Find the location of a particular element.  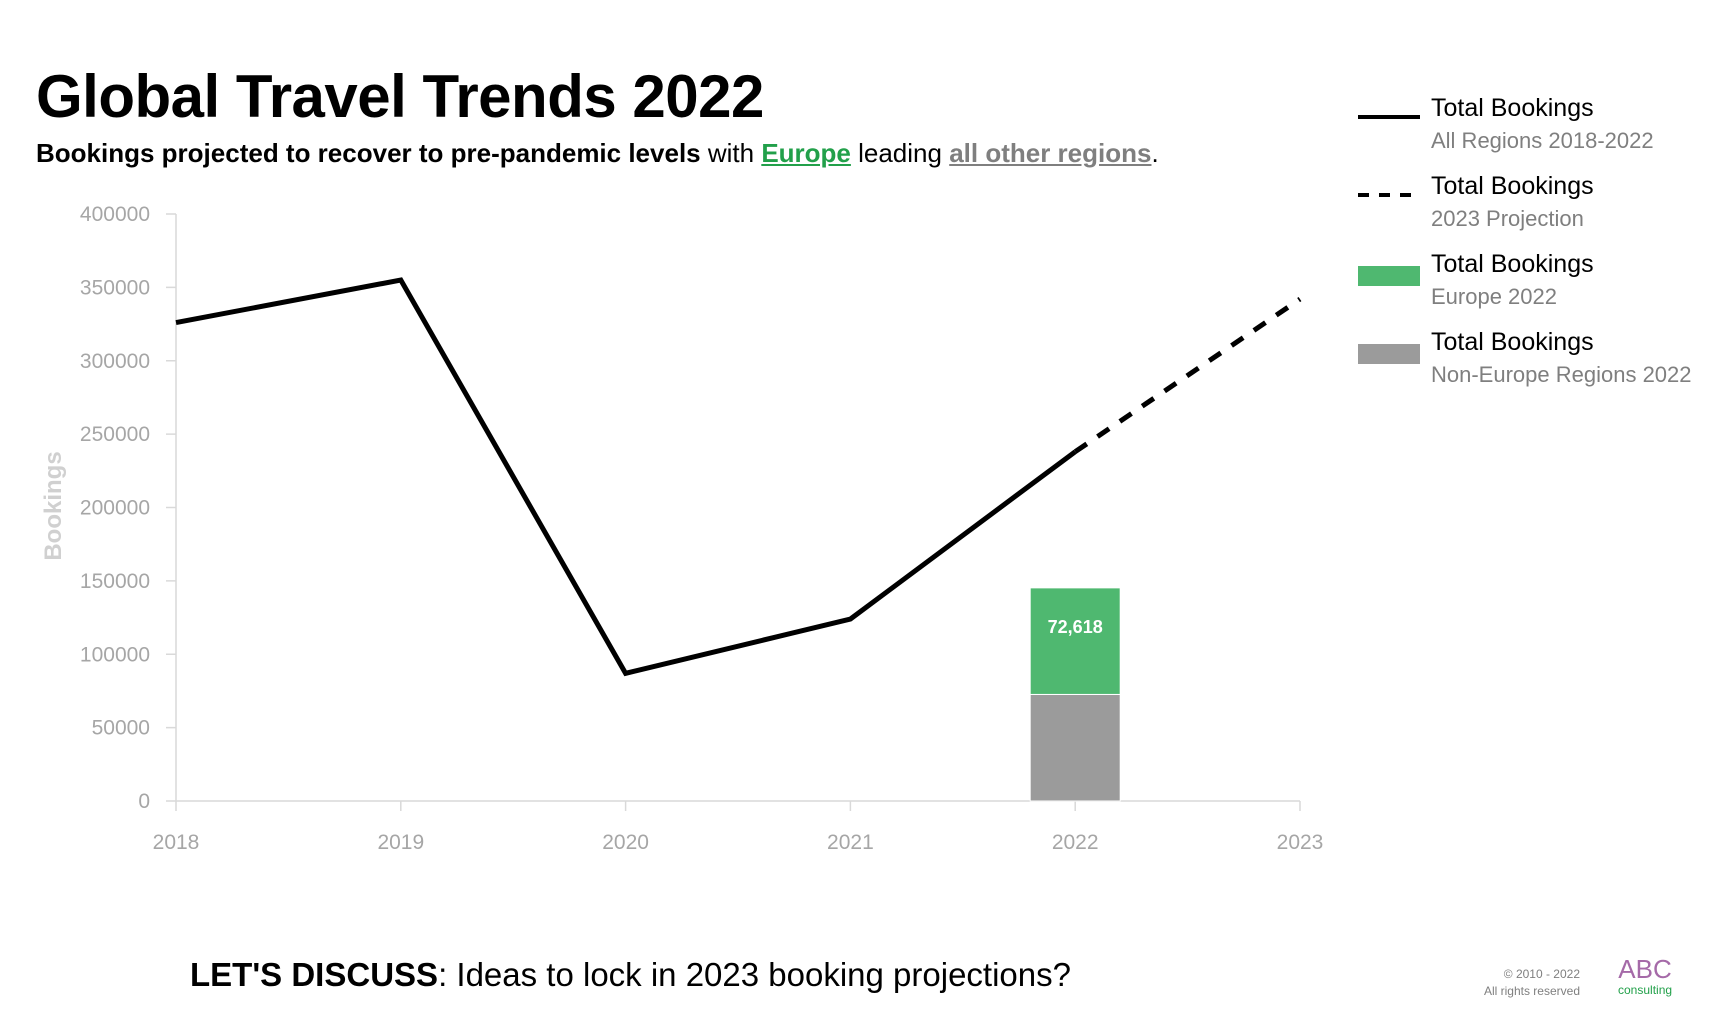

legend-desc: 2023 Projection is located at coordinates (1507, 218).